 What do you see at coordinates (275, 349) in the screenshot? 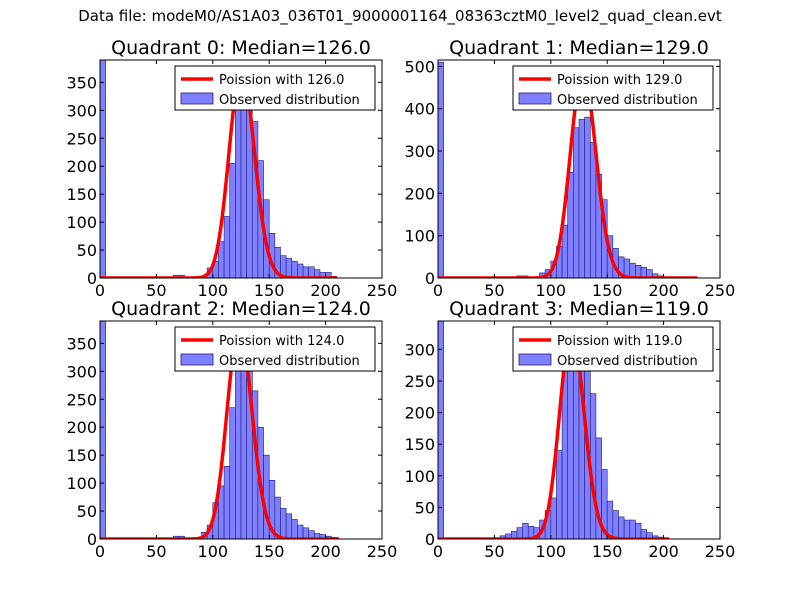
I see `legend: Poission with 124.0 Observed distribution` at bounding box center [275, 349].